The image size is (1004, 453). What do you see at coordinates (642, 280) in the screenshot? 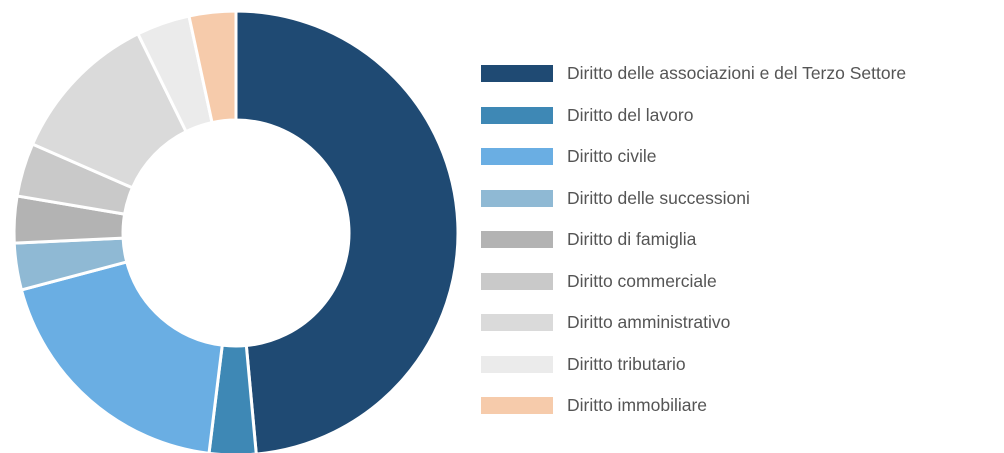
I see `legend-label: Diritto commerciale` at bounding box center [642, 280].